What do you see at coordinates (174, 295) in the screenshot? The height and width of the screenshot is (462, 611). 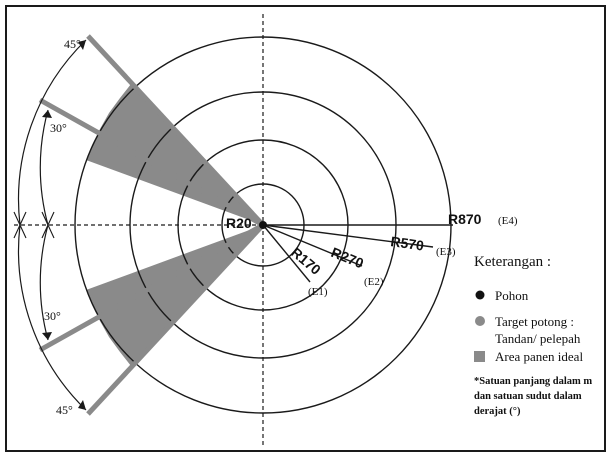 I see `lower-harvest-wedge` at bounding box center [174, 295].